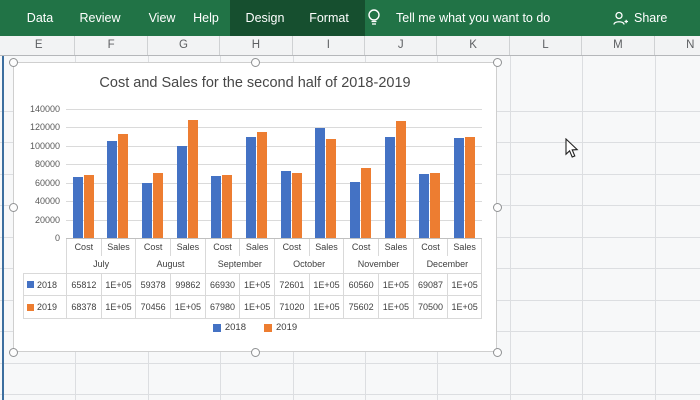 The width and height of the screenshot is (700, 400). What do you see at coordinates (255, 327) in the screenshot?
I see `chart-legend: 2018 2019` at bounding box center [255, 327].